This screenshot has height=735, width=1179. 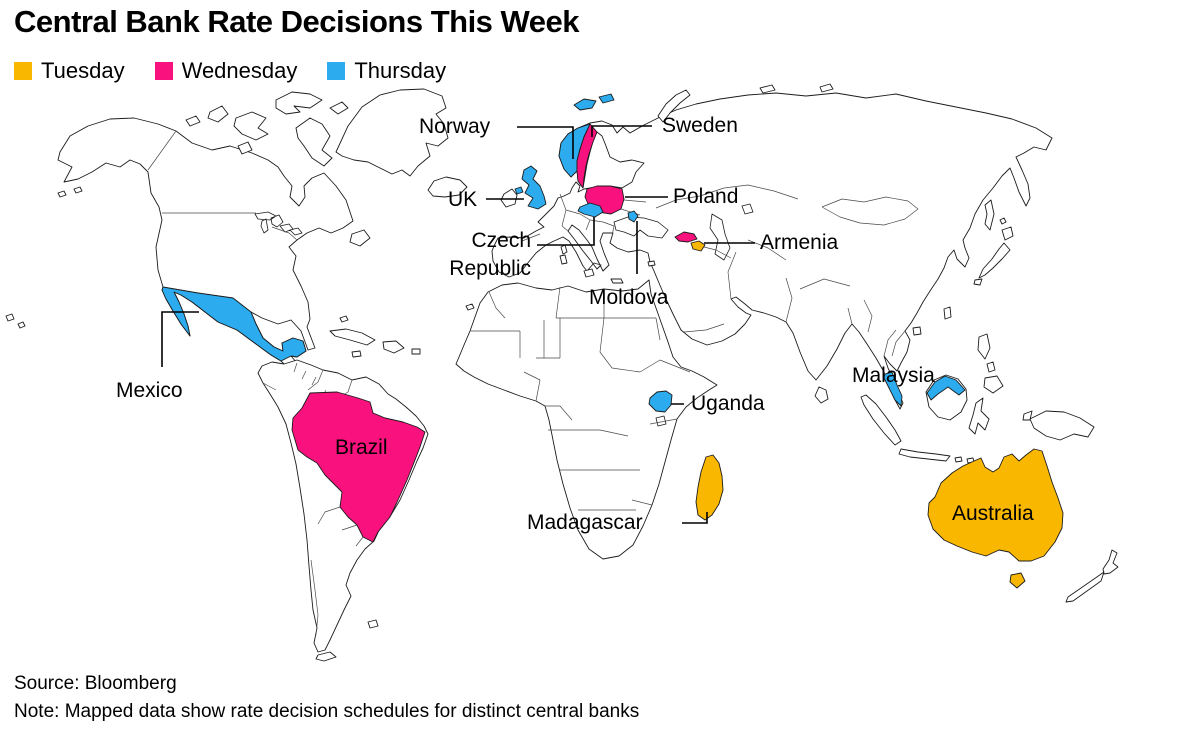 What do you see at coordinates (586, 419) in the screenshot?
I see `landmass-africa` at bounding box center [586, 419].